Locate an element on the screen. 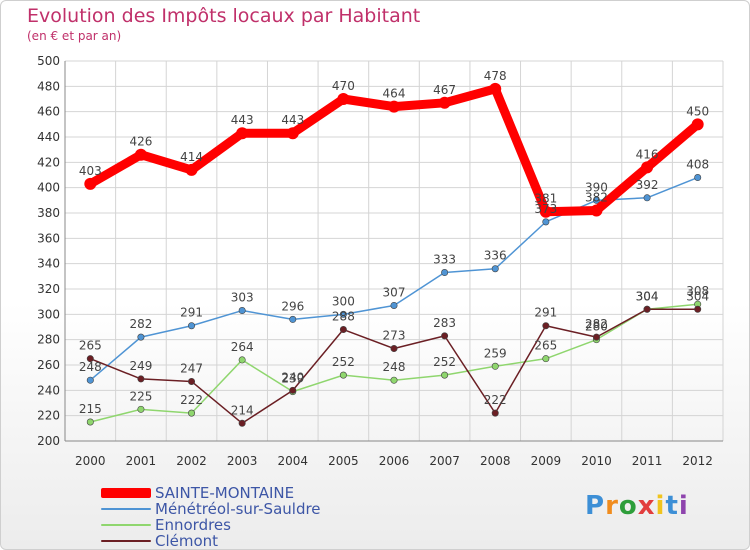 The height and width of the screenshot is (550, 750). data-label: 308 is located at coordinates (697, 291).